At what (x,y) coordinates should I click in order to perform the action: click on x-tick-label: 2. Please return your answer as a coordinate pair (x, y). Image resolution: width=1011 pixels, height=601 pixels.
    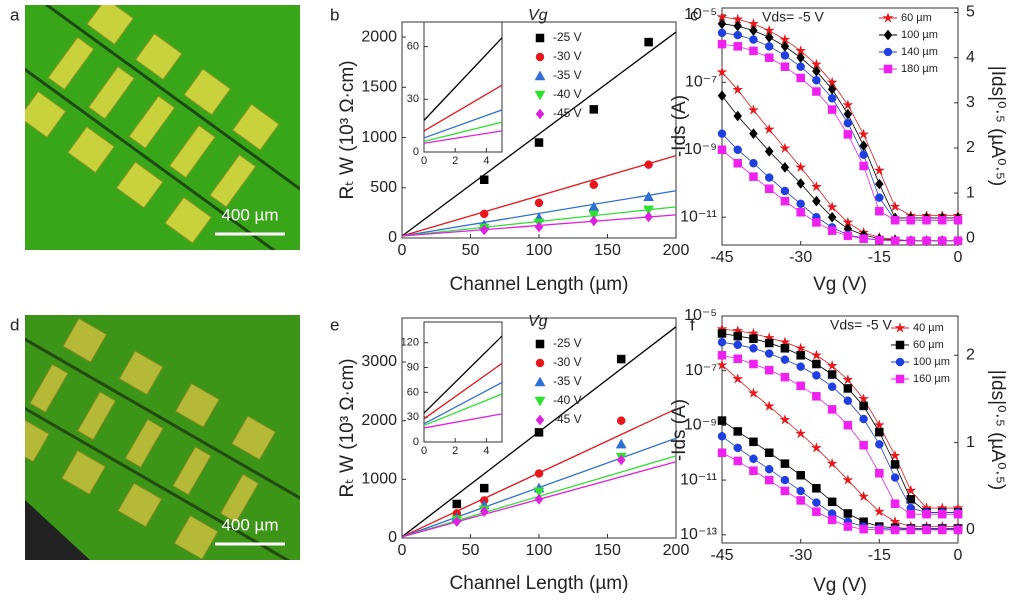
    Looking at the image, I should click on (455, 451).